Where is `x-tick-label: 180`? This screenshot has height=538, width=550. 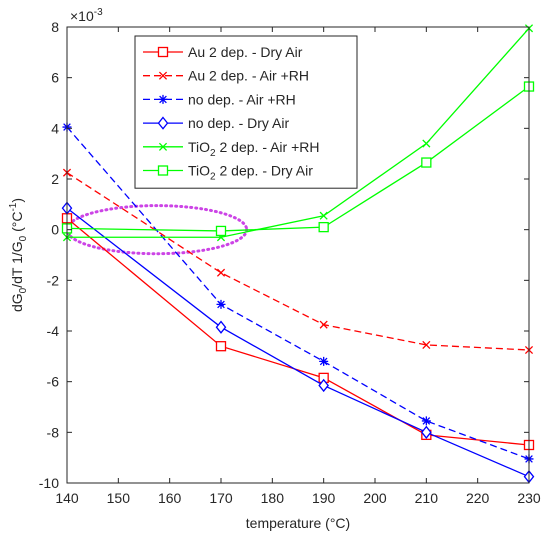
x-tick-label: 180 is located at coordinates (273, 498).